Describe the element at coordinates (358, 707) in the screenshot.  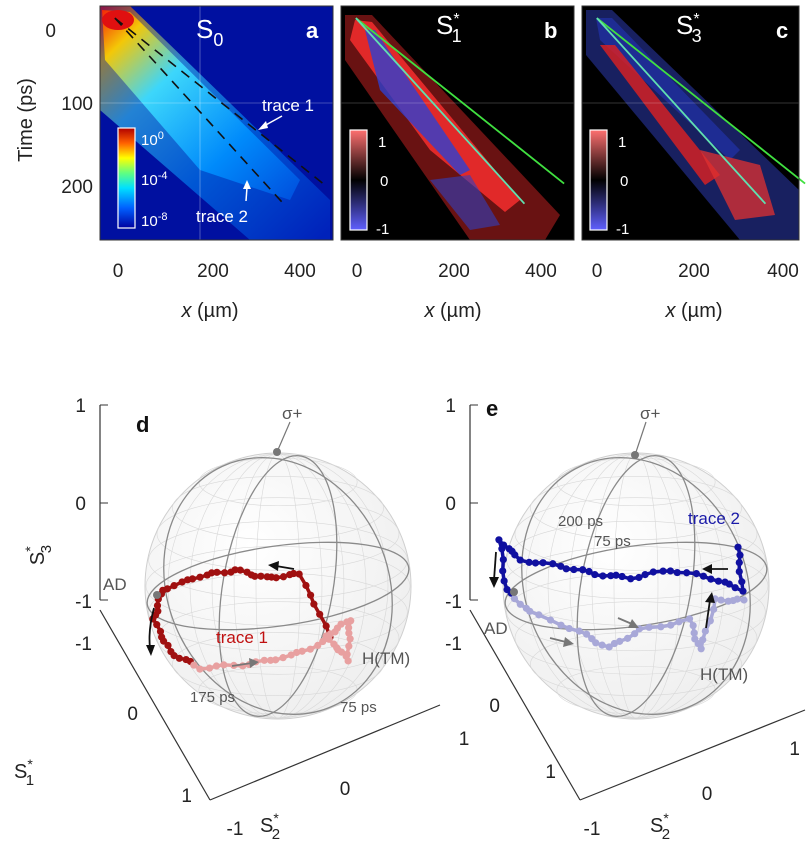
I see `time-label: 75 ps` at that location.